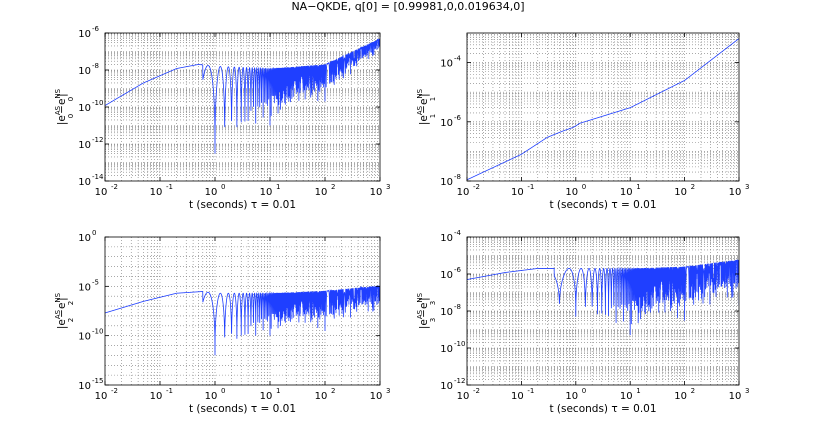  Describe the element at coordinates (98, 177) in the screenshot. I see `y-tick-exp: -14` at that location.